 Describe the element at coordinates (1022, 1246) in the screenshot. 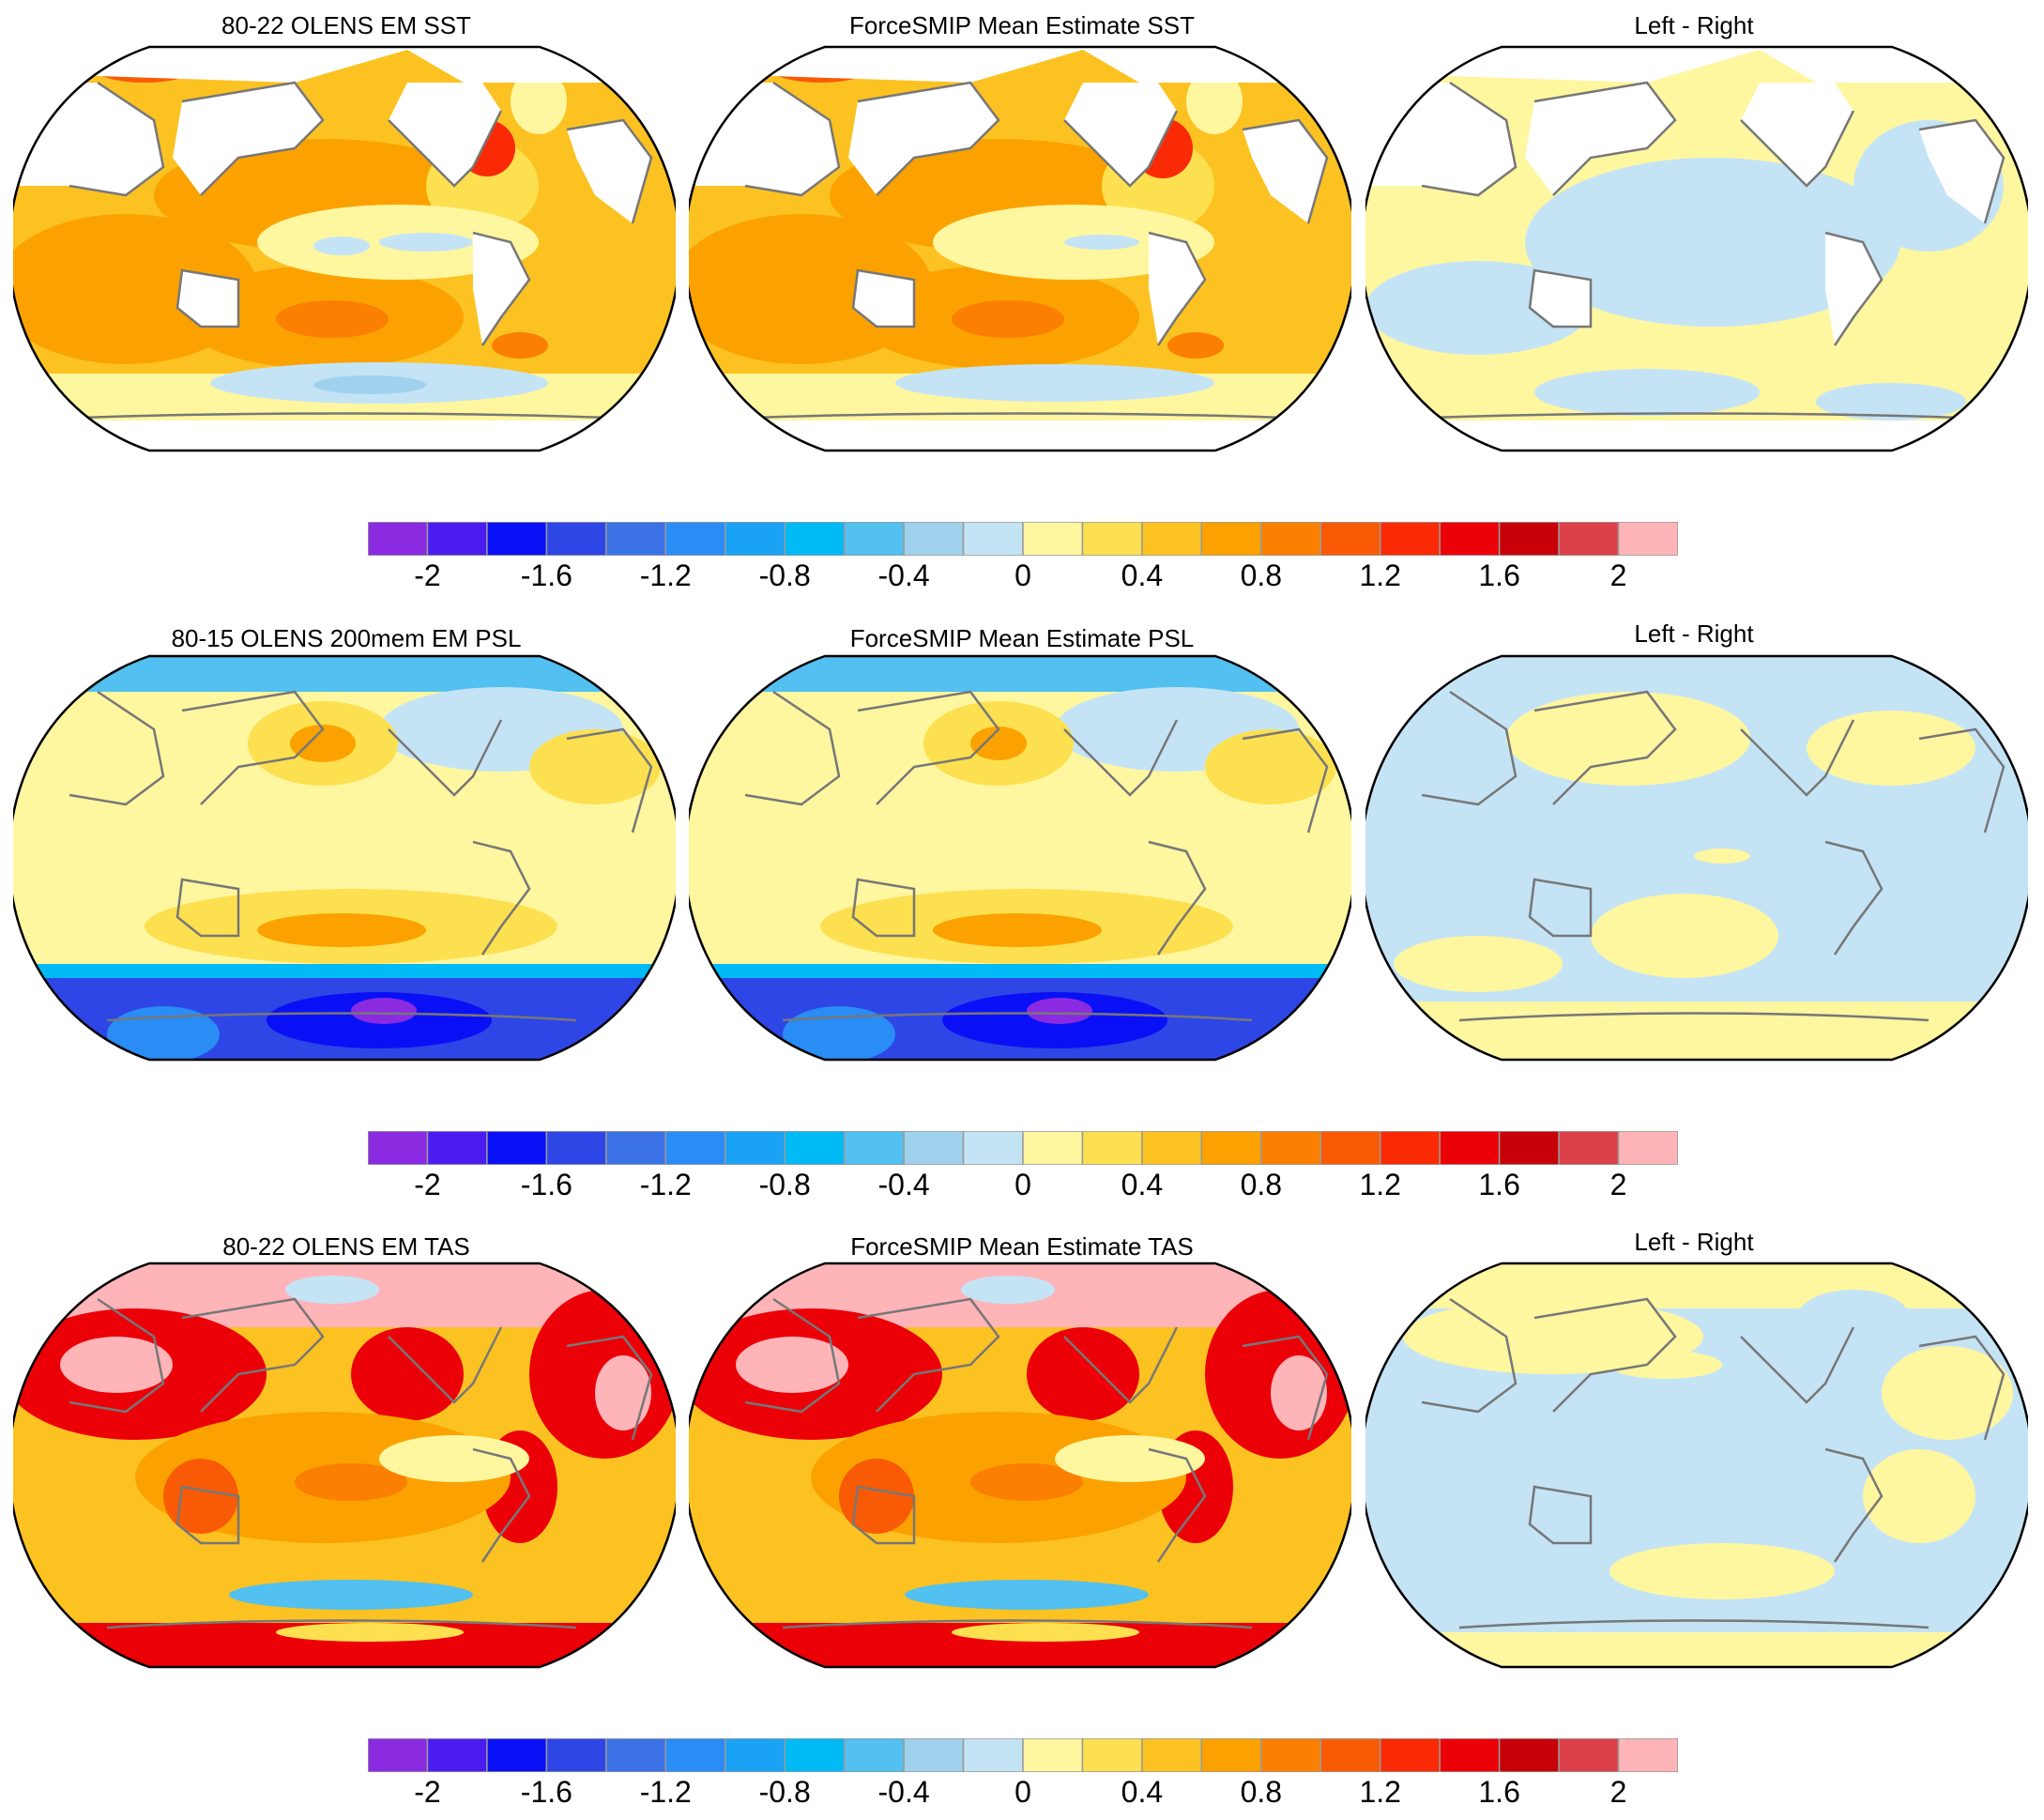

I see `panel-title-r3c2: ForceSMIP Mean Estimate TAS` at that location.